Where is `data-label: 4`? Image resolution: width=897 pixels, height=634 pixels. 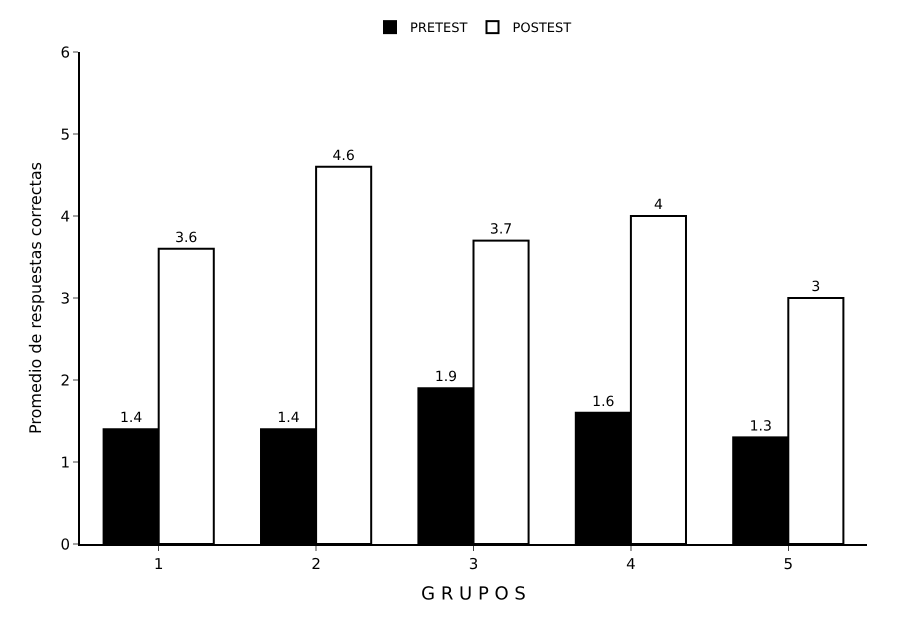 data-label: 4 is located at coordinates (658, 205).